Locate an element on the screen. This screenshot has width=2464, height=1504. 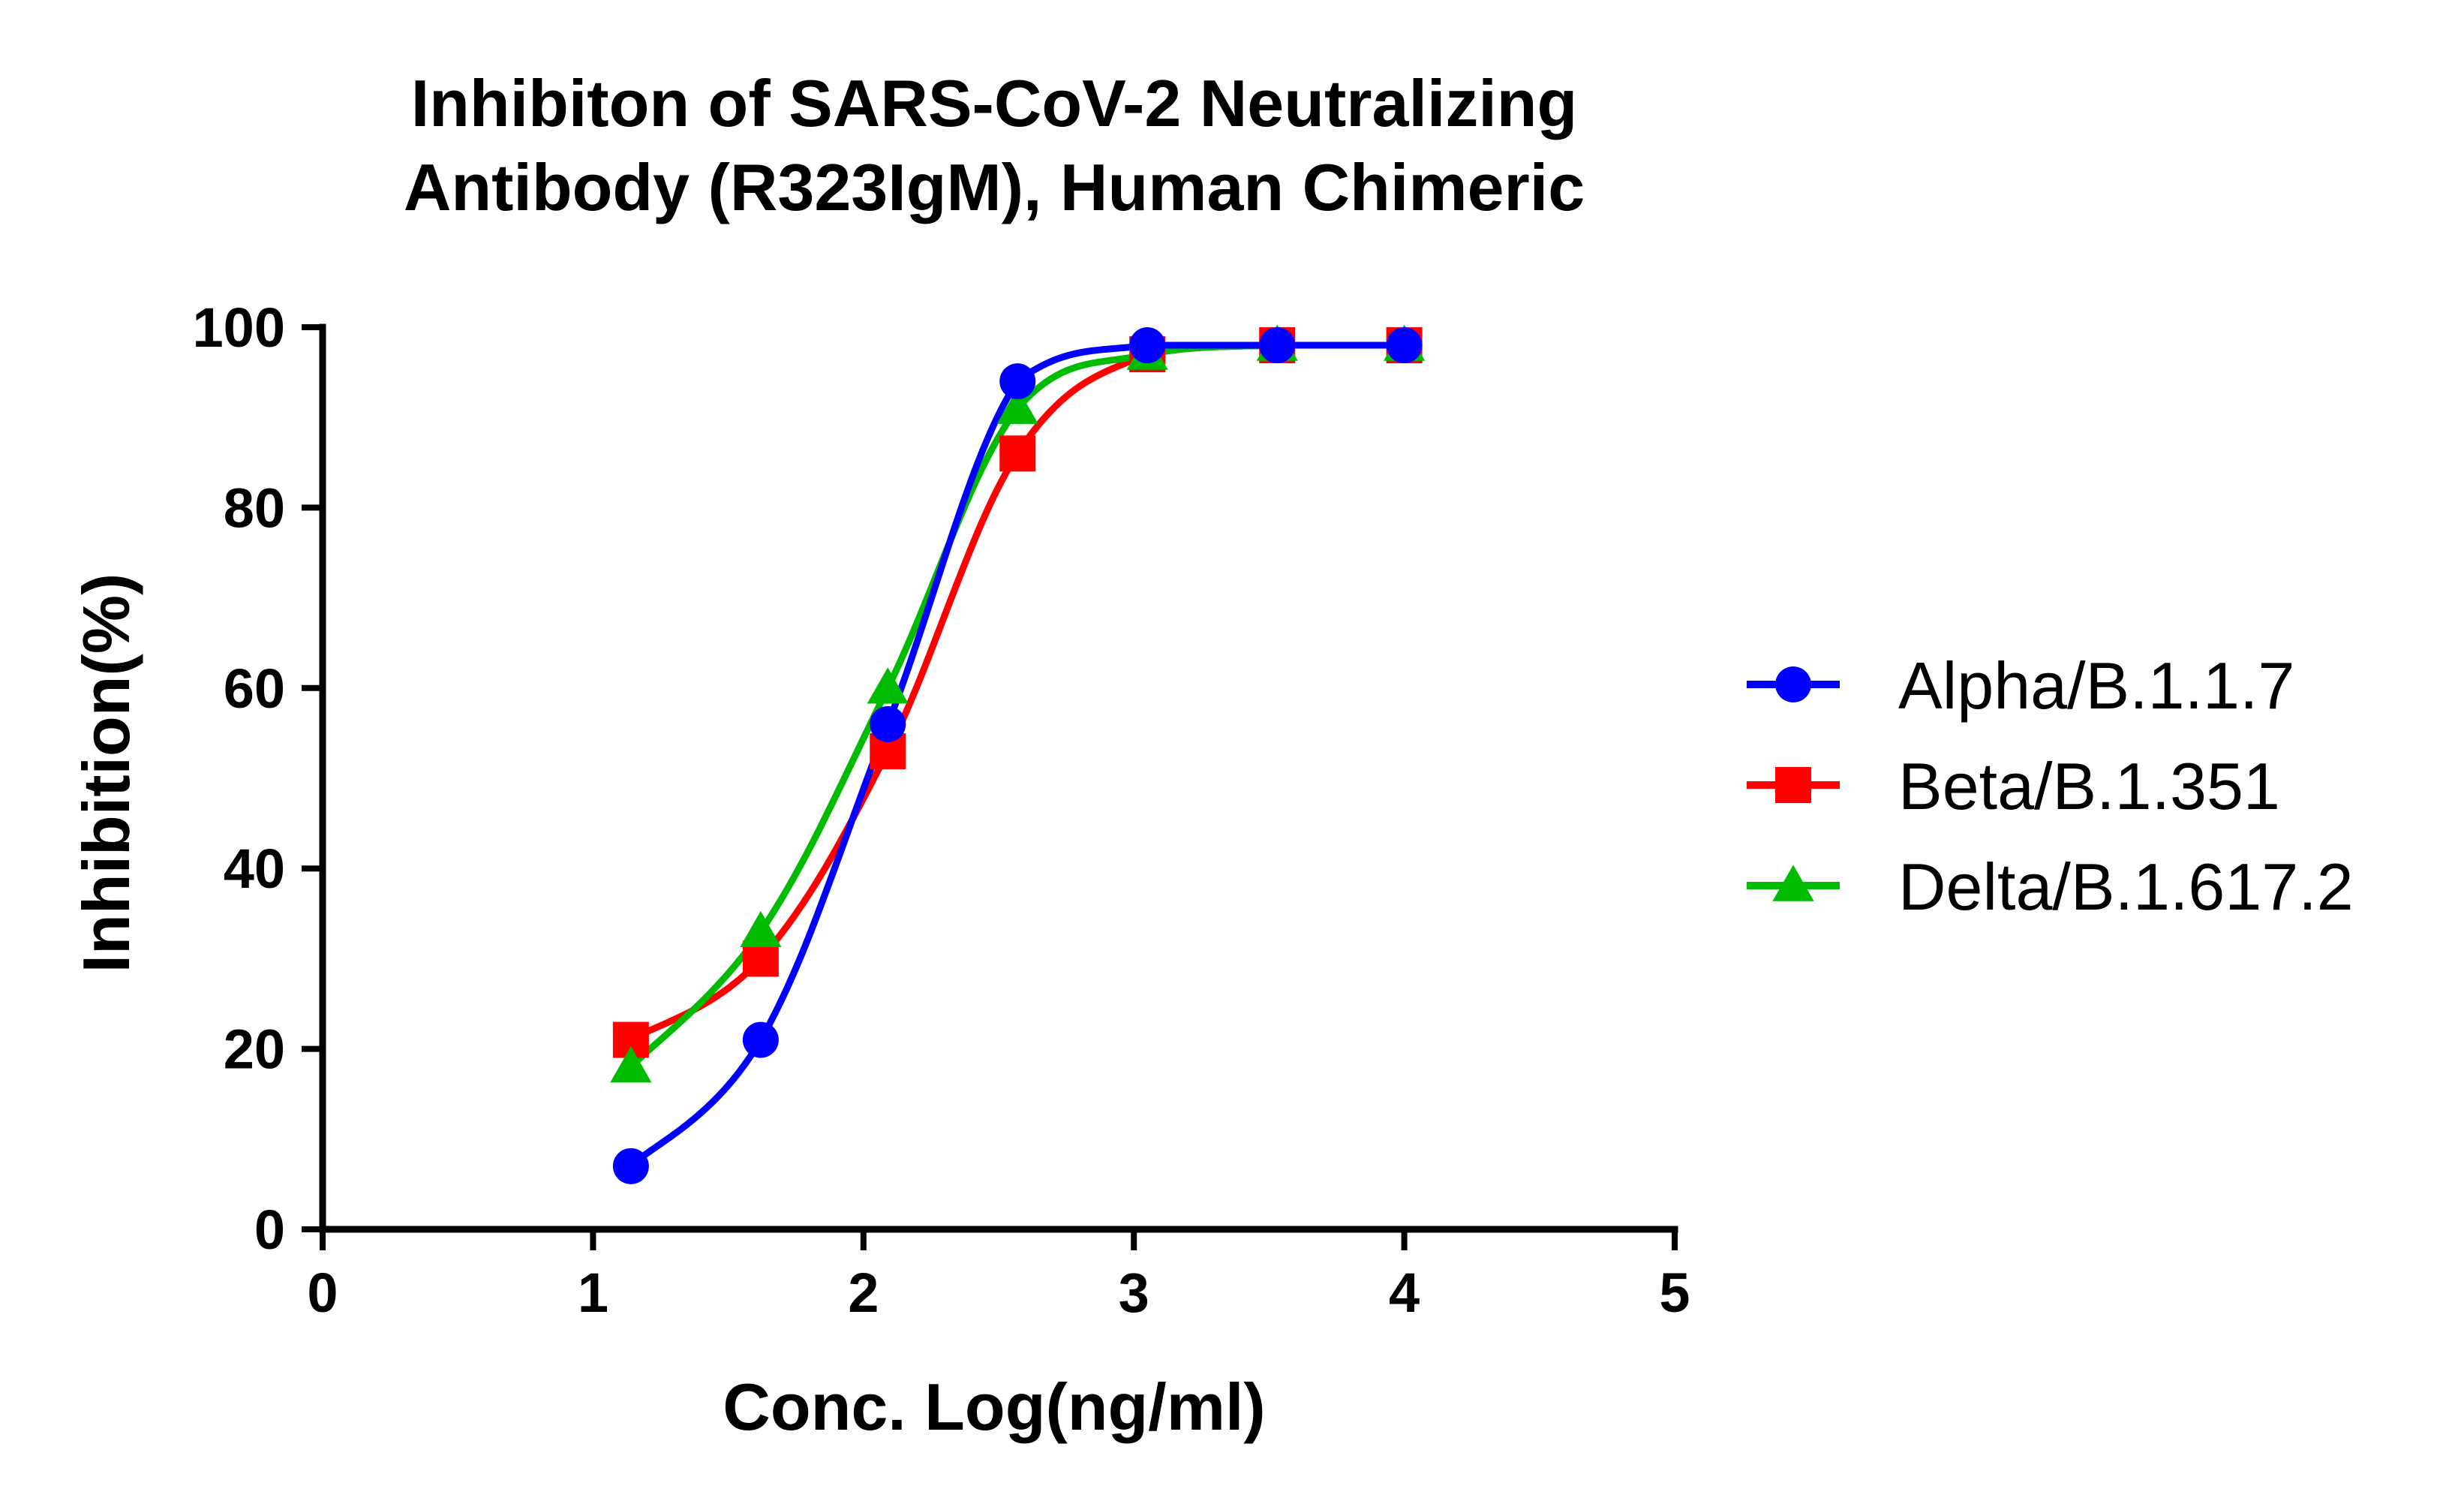
y-tick-label: 80 is located at coordinates (254, 508).